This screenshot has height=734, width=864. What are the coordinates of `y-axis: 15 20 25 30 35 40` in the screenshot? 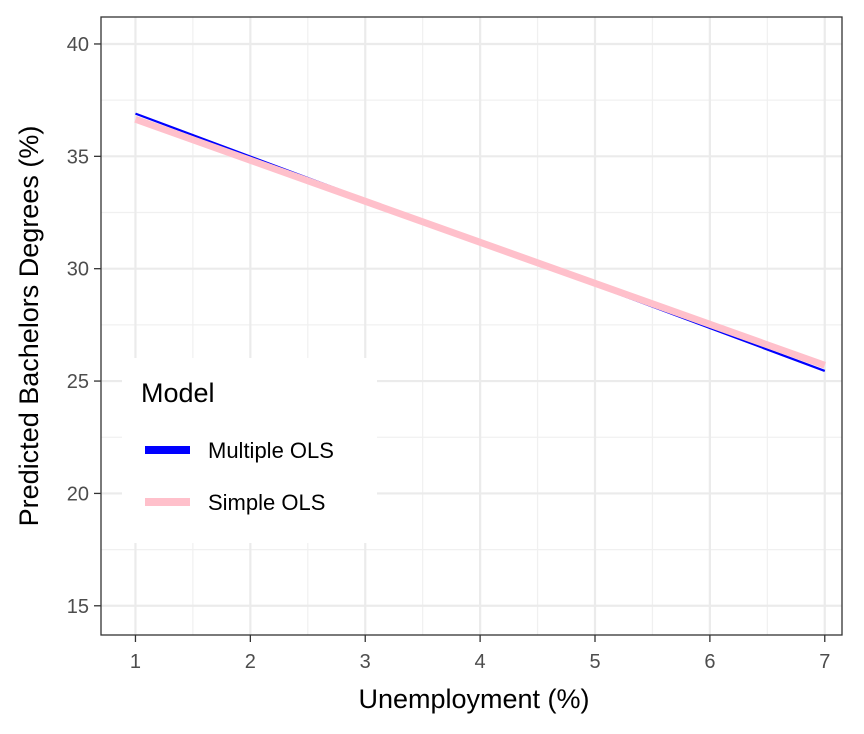 It's located at (84, 326).